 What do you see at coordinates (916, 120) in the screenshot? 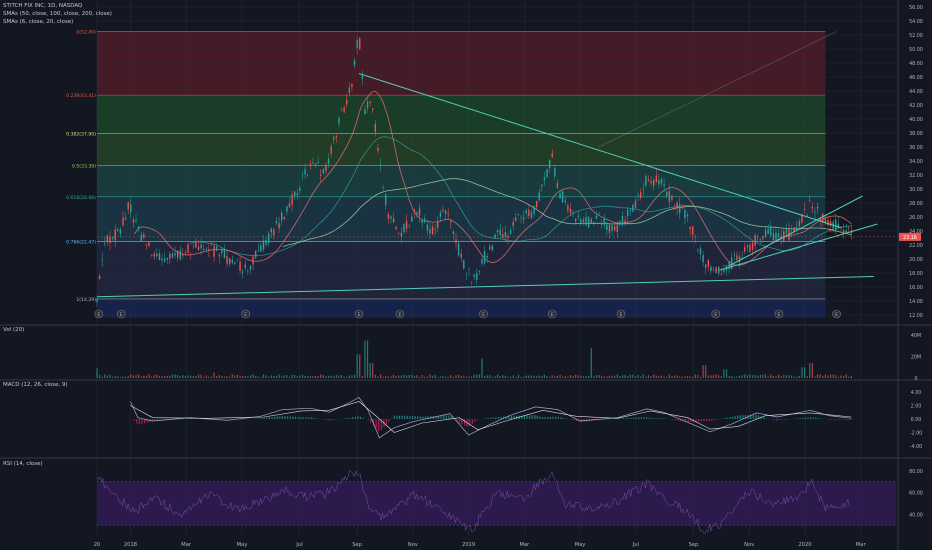
I see `y-tick-label: 40.00` at bounding box center [916, 120].